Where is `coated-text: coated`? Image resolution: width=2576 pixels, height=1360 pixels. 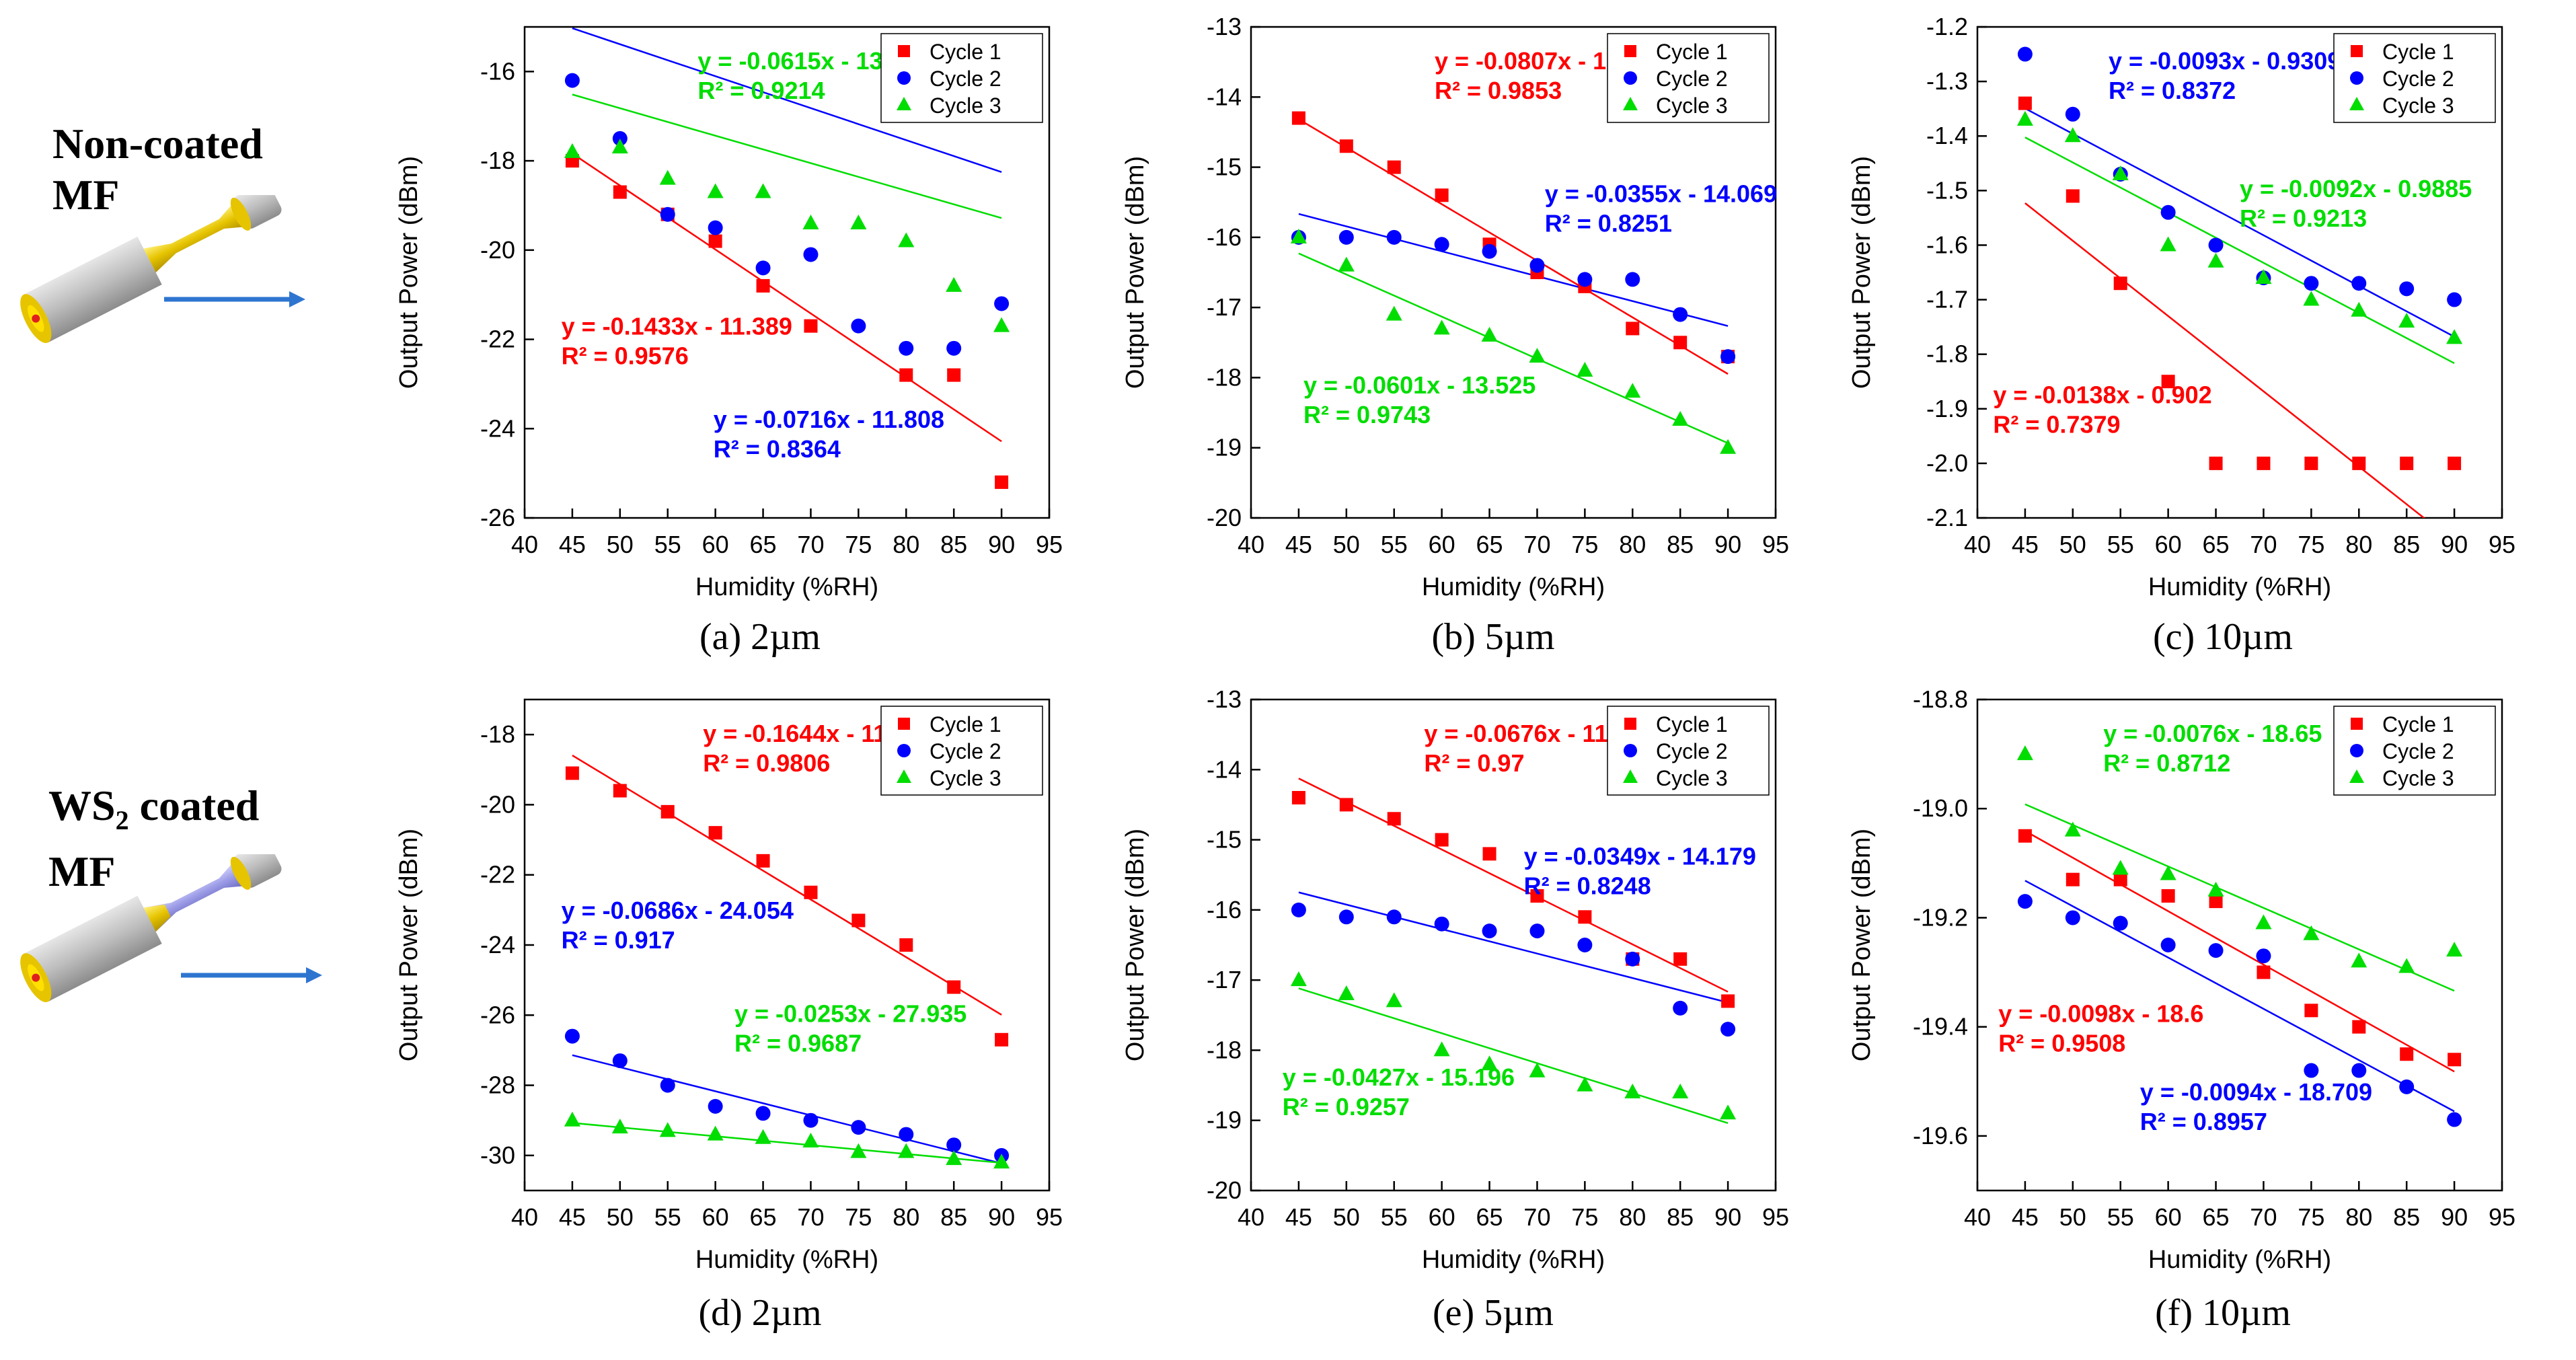
coated-text: coated is located at coordinates (194, 805).